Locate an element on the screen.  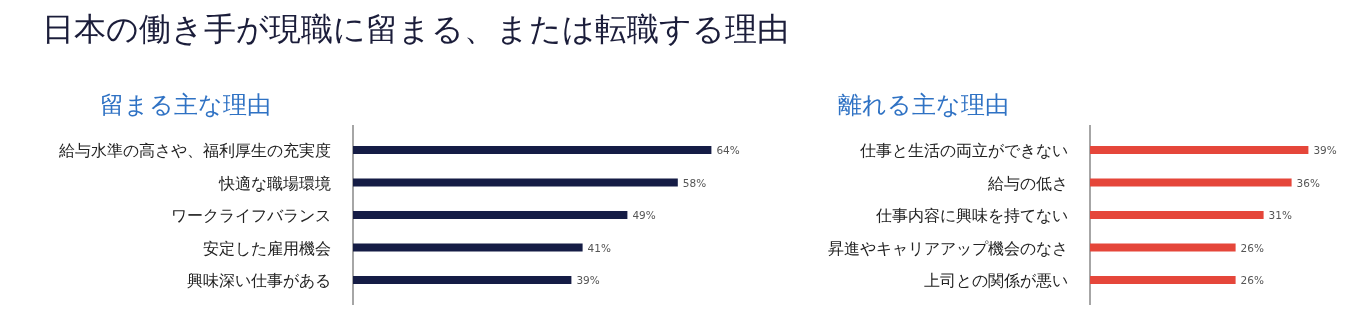
y-tick-label: 仕事と生活の両立ができない is located at coordinates (963, 150).